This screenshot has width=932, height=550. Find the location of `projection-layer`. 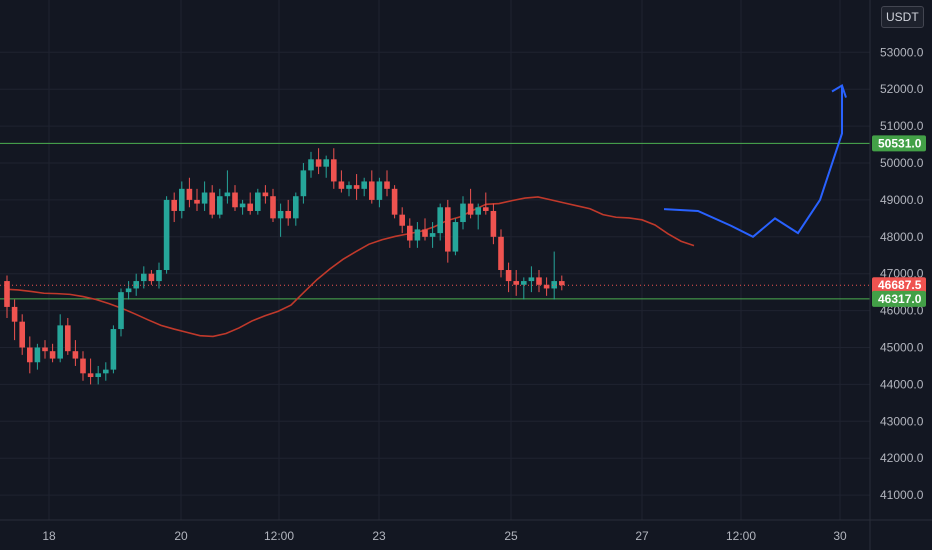

projection-layer is located at coordinates (755, 161).